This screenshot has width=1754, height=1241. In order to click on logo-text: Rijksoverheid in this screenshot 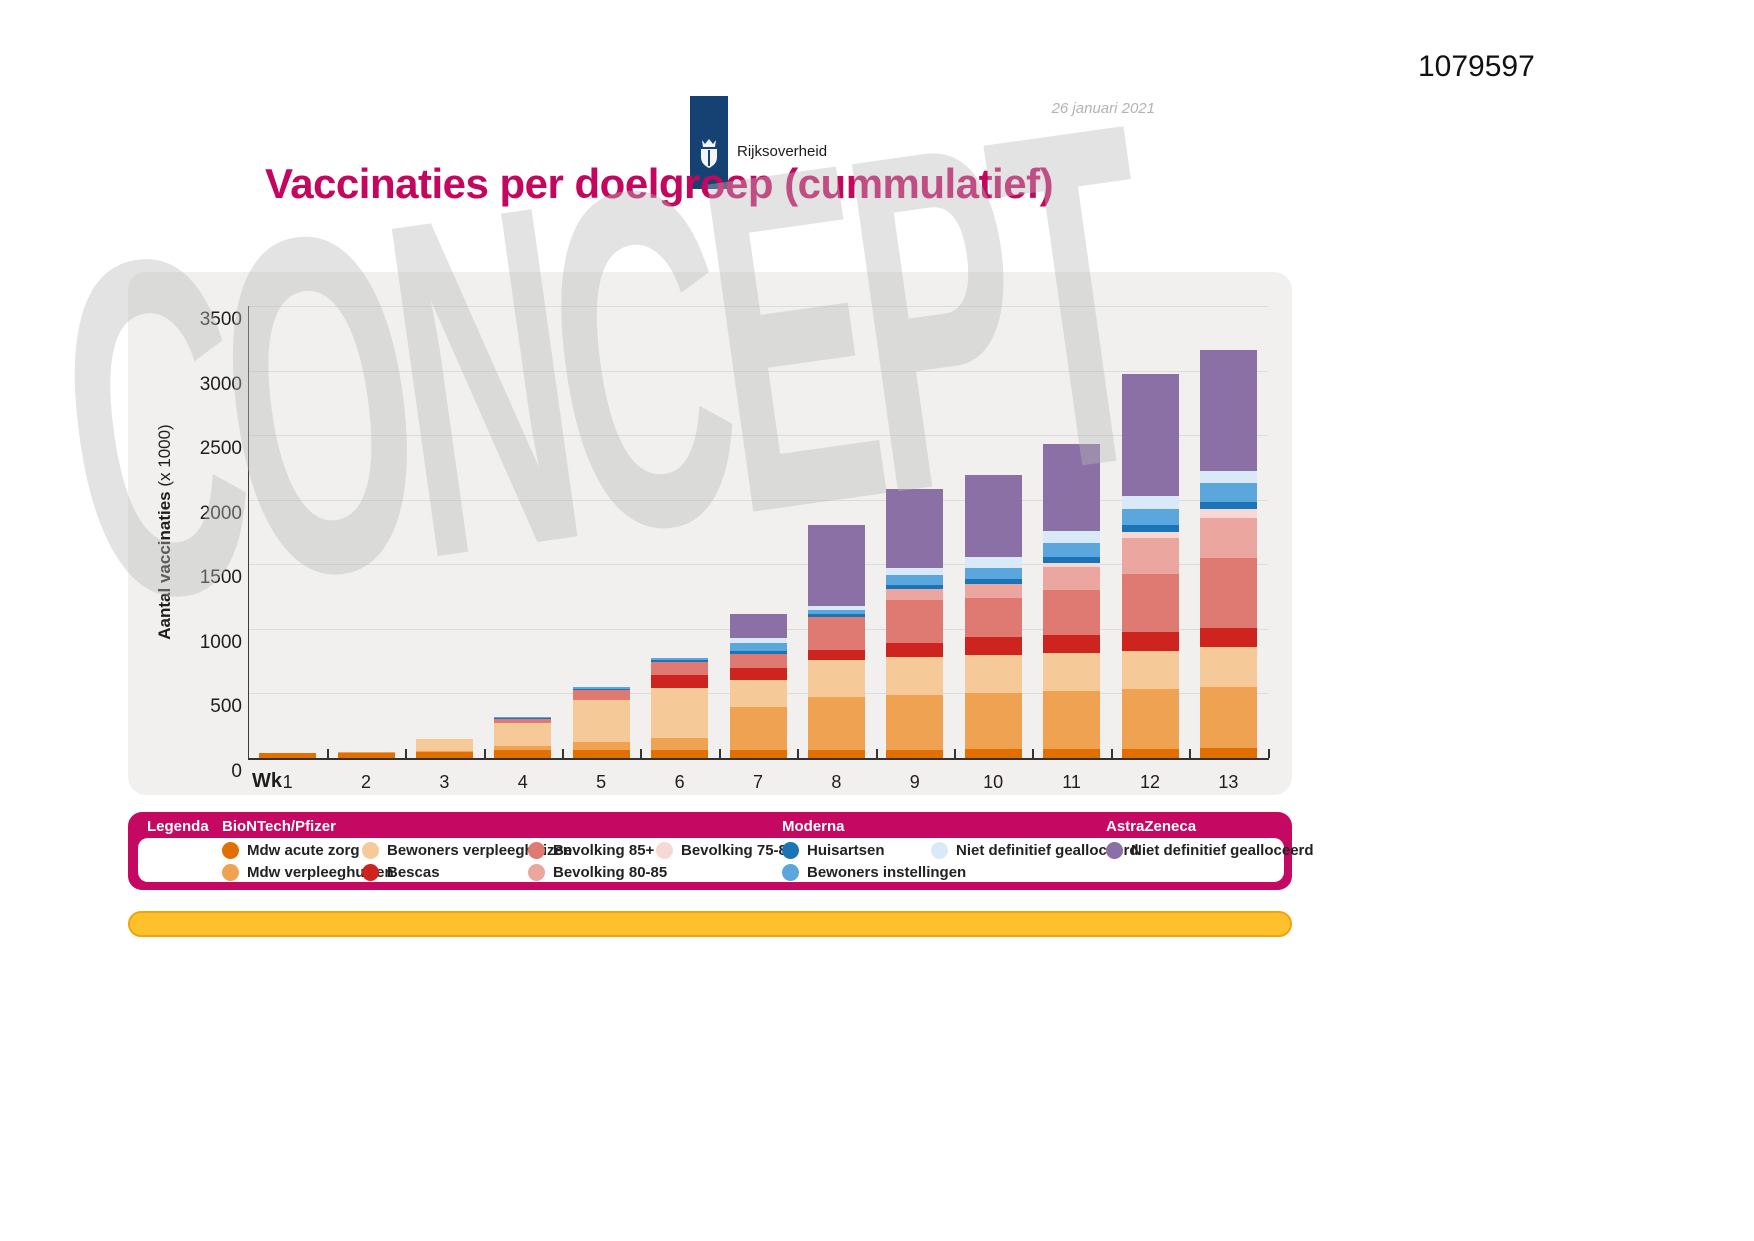, I will do `click(782, 151)`.